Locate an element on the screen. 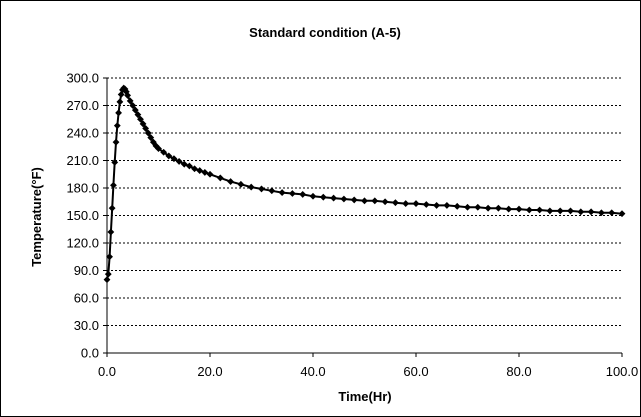 Image resolution: width=641 pixels, height=417 pixels. y-tick-label: 270.0 is located at coordinates (82, 105).